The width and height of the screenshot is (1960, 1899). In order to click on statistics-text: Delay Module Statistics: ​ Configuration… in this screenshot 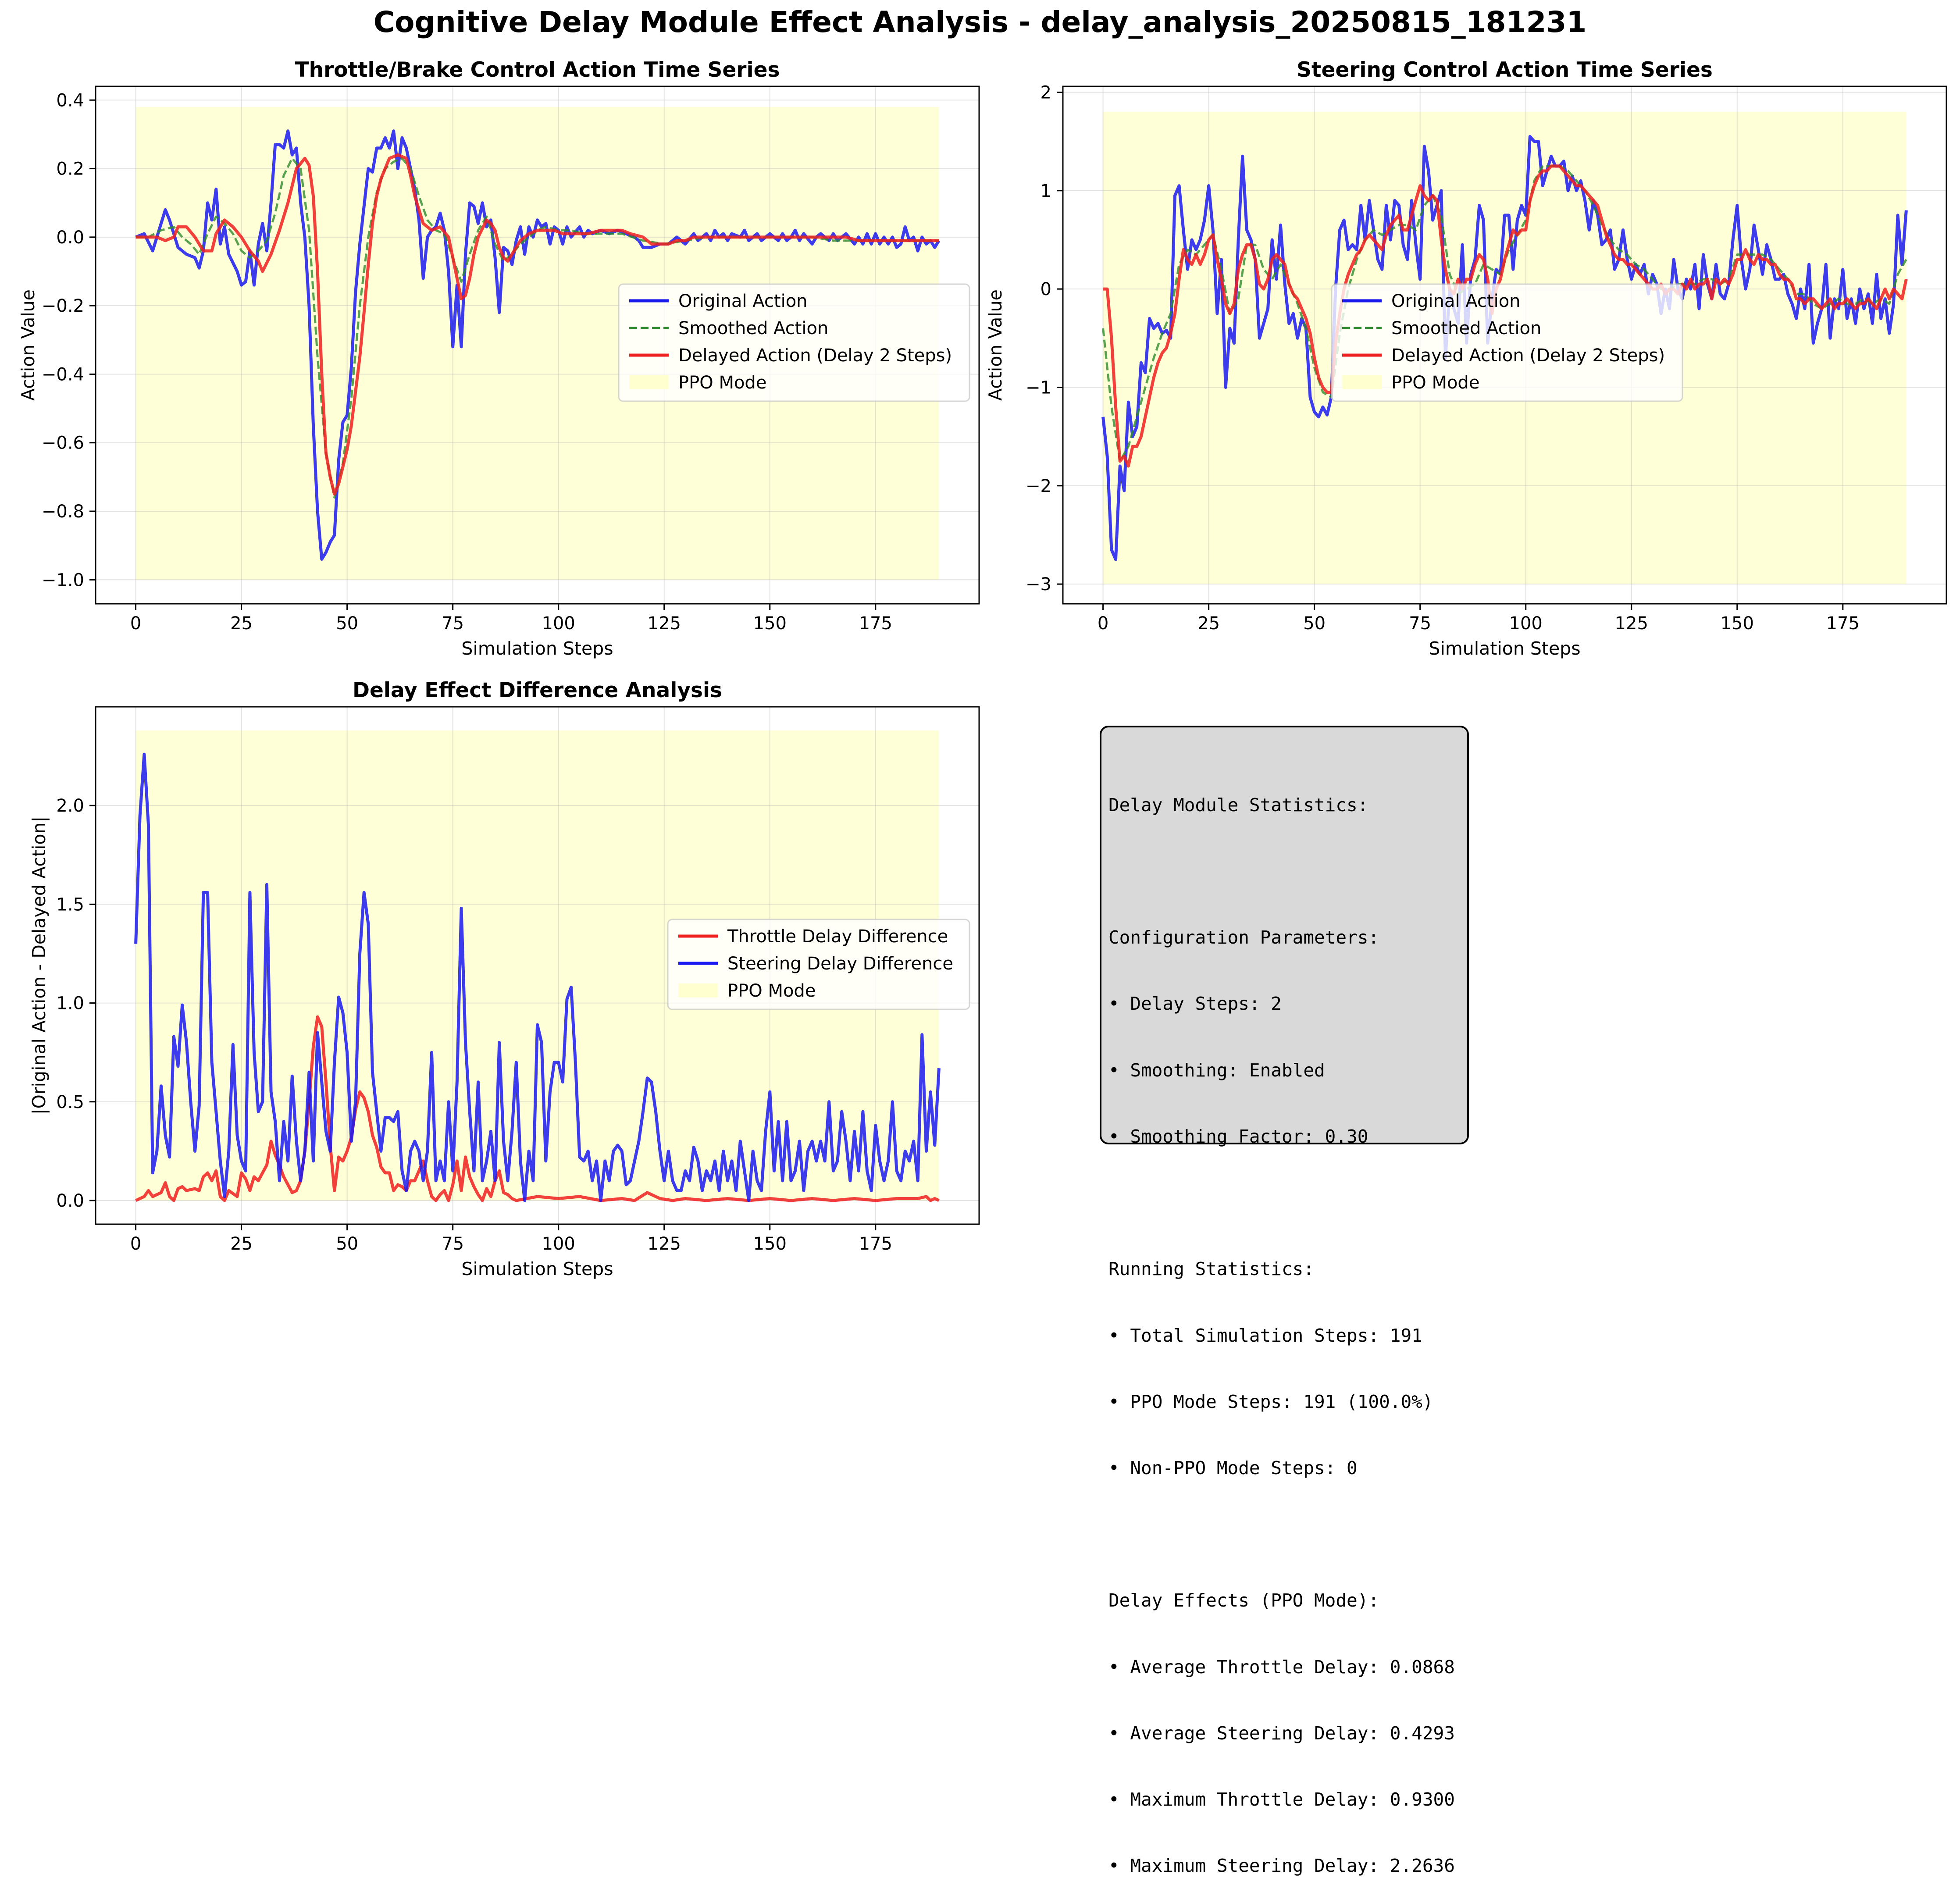, I will do `click(1282, 1324)`.